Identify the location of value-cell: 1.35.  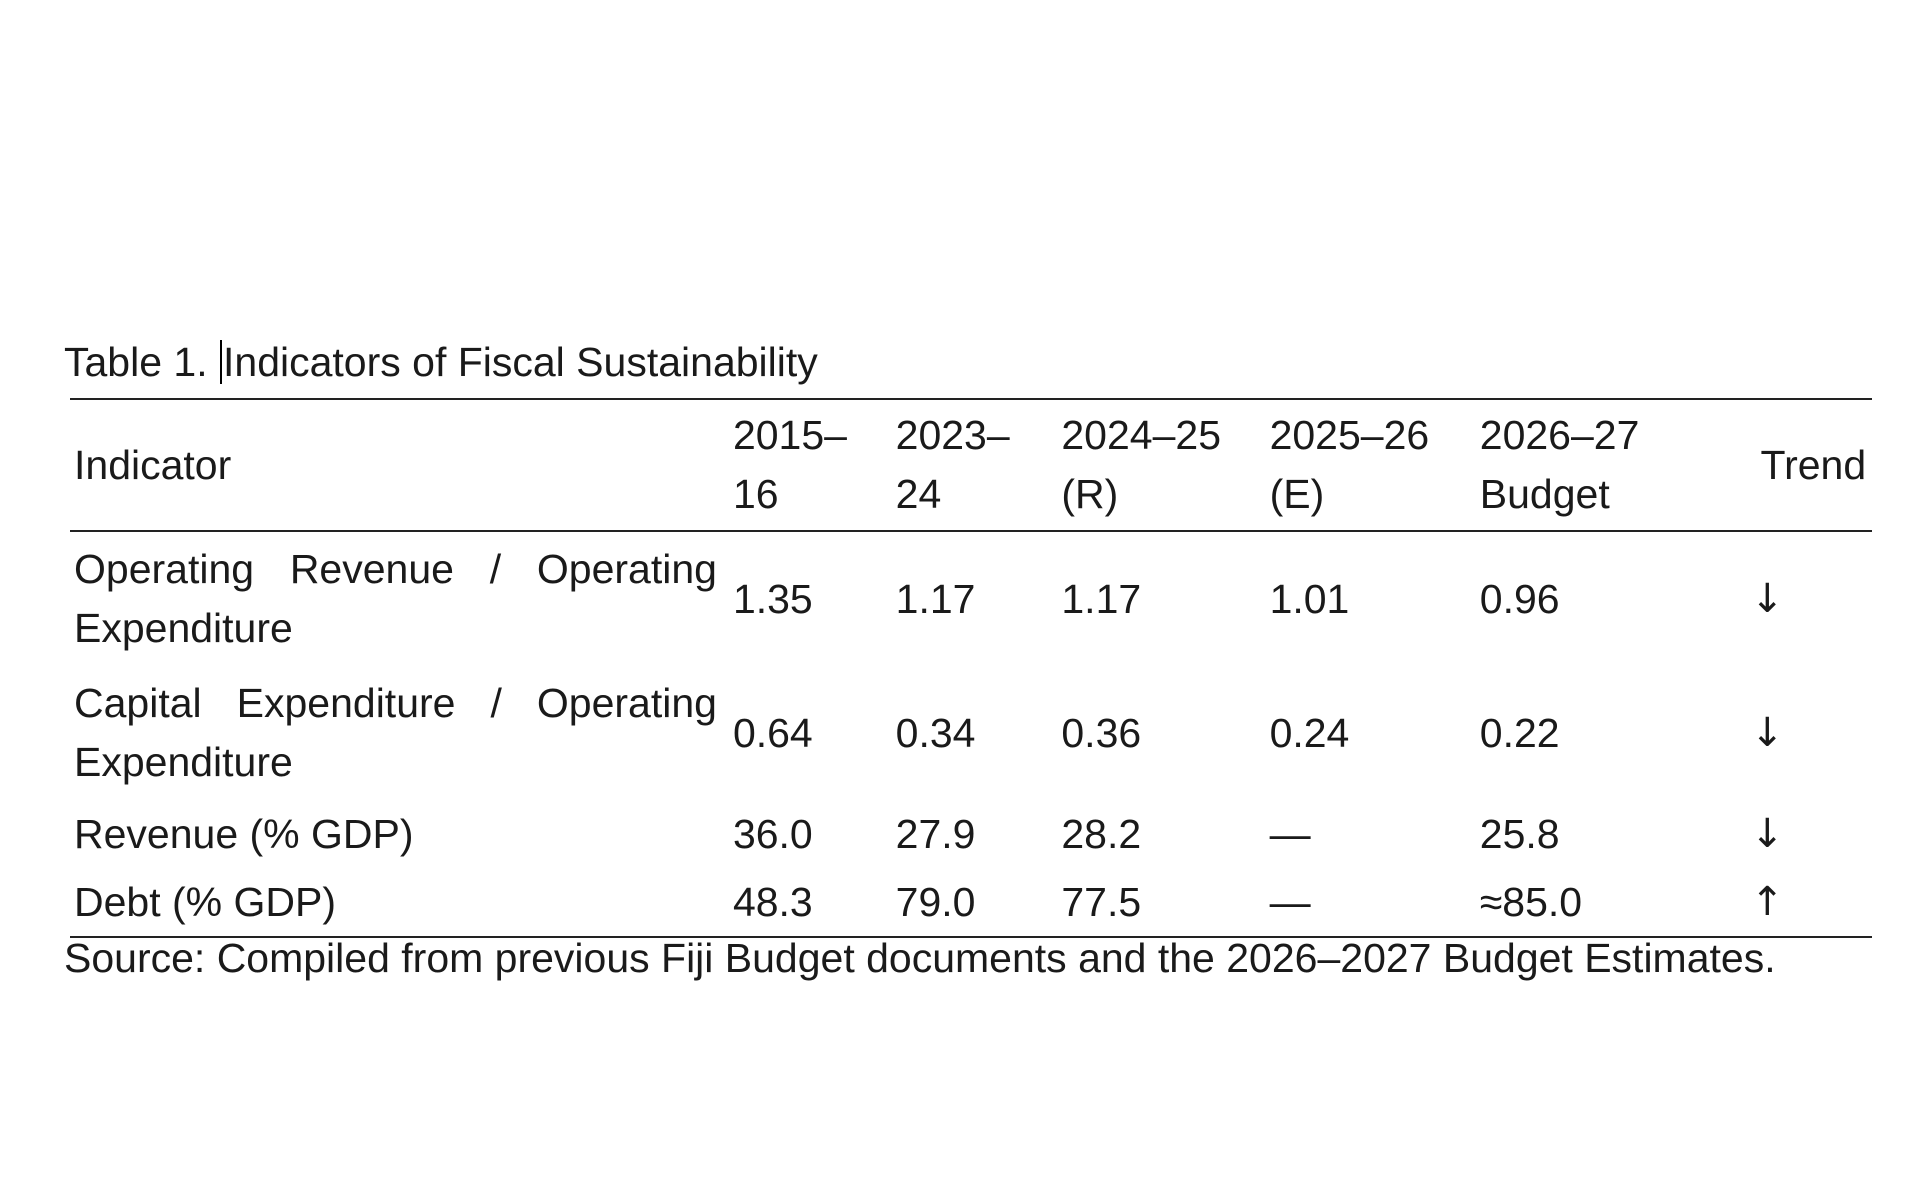
(772, 598).